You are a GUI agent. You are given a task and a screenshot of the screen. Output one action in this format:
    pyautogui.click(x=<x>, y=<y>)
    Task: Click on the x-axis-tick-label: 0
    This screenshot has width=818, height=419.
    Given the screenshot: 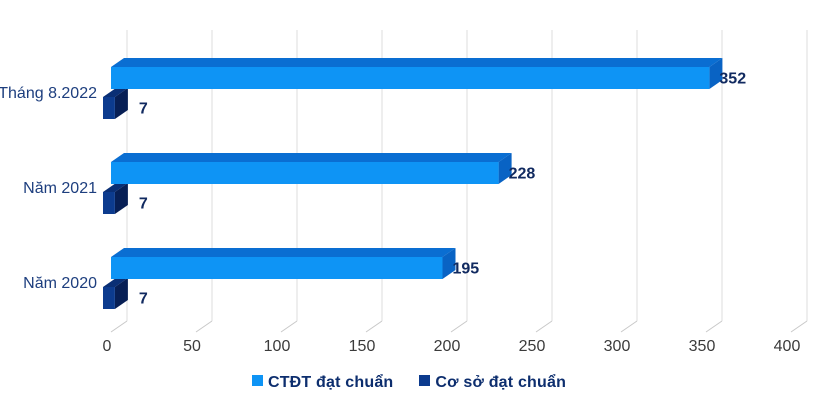 What is the action you would take?
    pyautogui.click(x=107, y=346)
    